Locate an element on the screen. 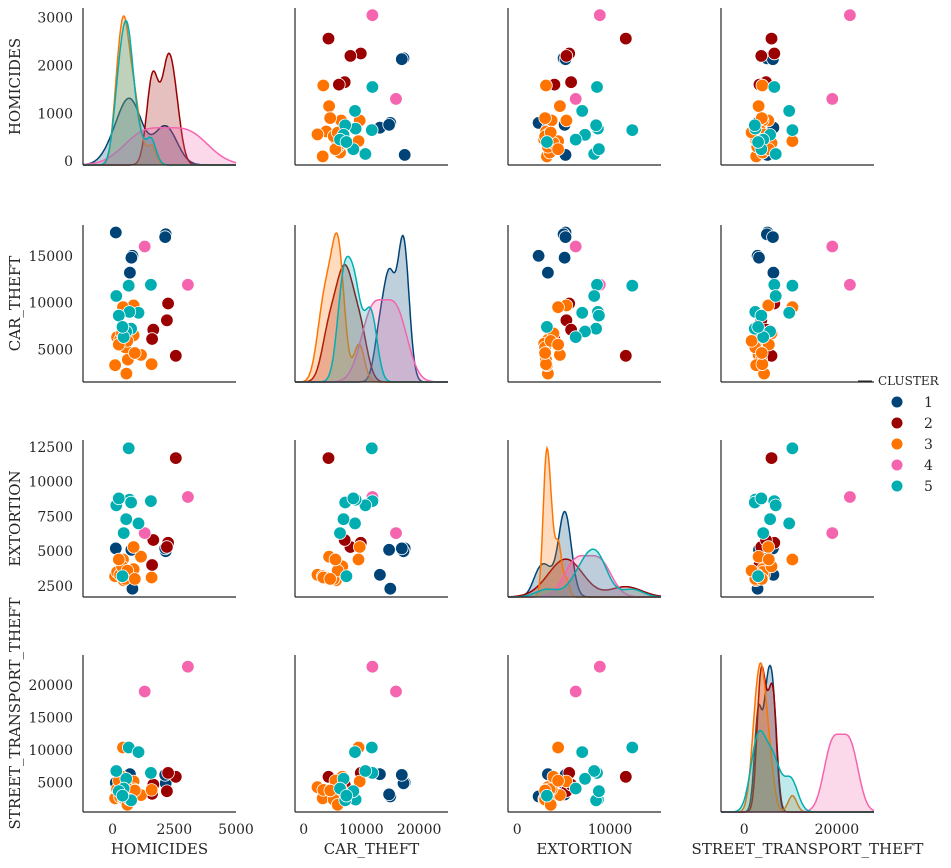  panel-street_transport_theft-vs-street_transport_theft: 0 20000 STREET_TRANSPORT_THEFT is located at coordinates (808, 756).